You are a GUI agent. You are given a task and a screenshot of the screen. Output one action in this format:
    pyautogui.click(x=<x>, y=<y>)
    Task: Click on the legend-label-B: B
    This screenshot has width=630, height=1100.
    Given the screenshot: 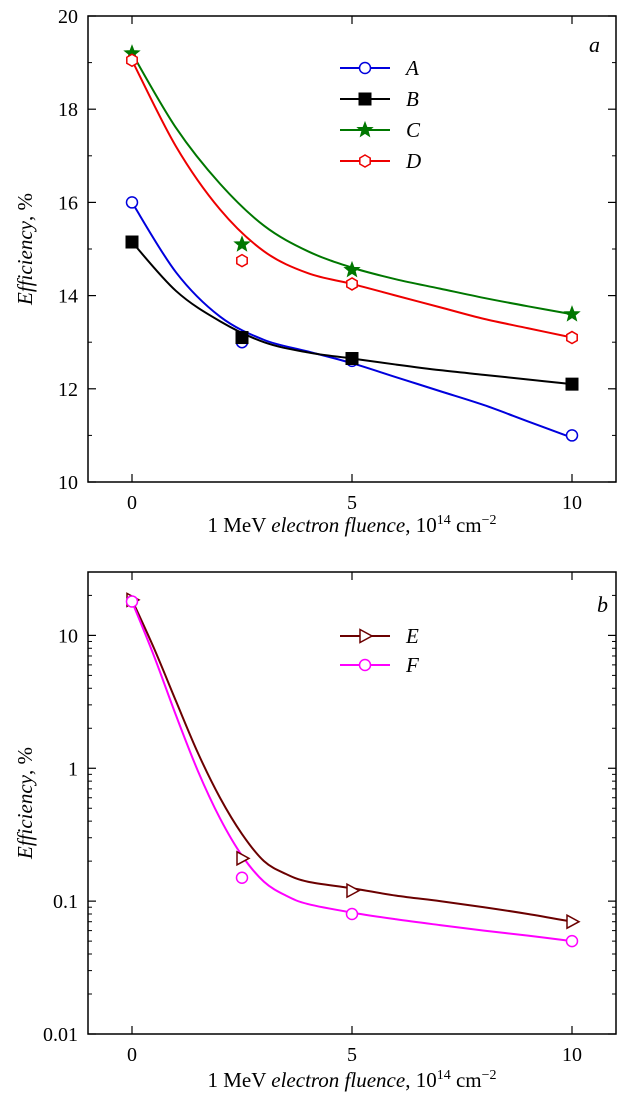 What is the action you would take?
    pyautogui.click(x=412, y=99)
    